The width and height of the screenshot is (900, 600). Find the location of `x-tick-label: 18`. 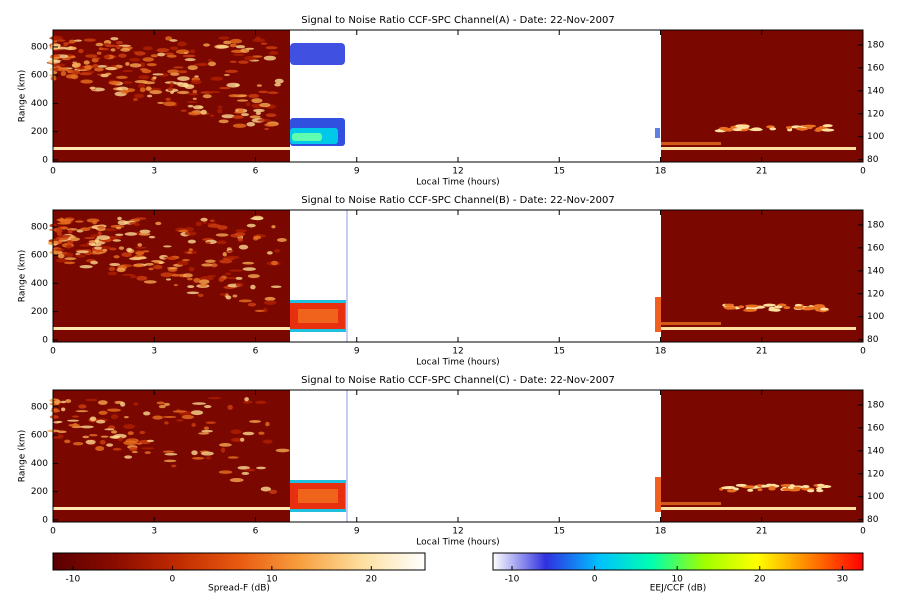

x-tick-label: 18 is located at coordinates (661, 532).